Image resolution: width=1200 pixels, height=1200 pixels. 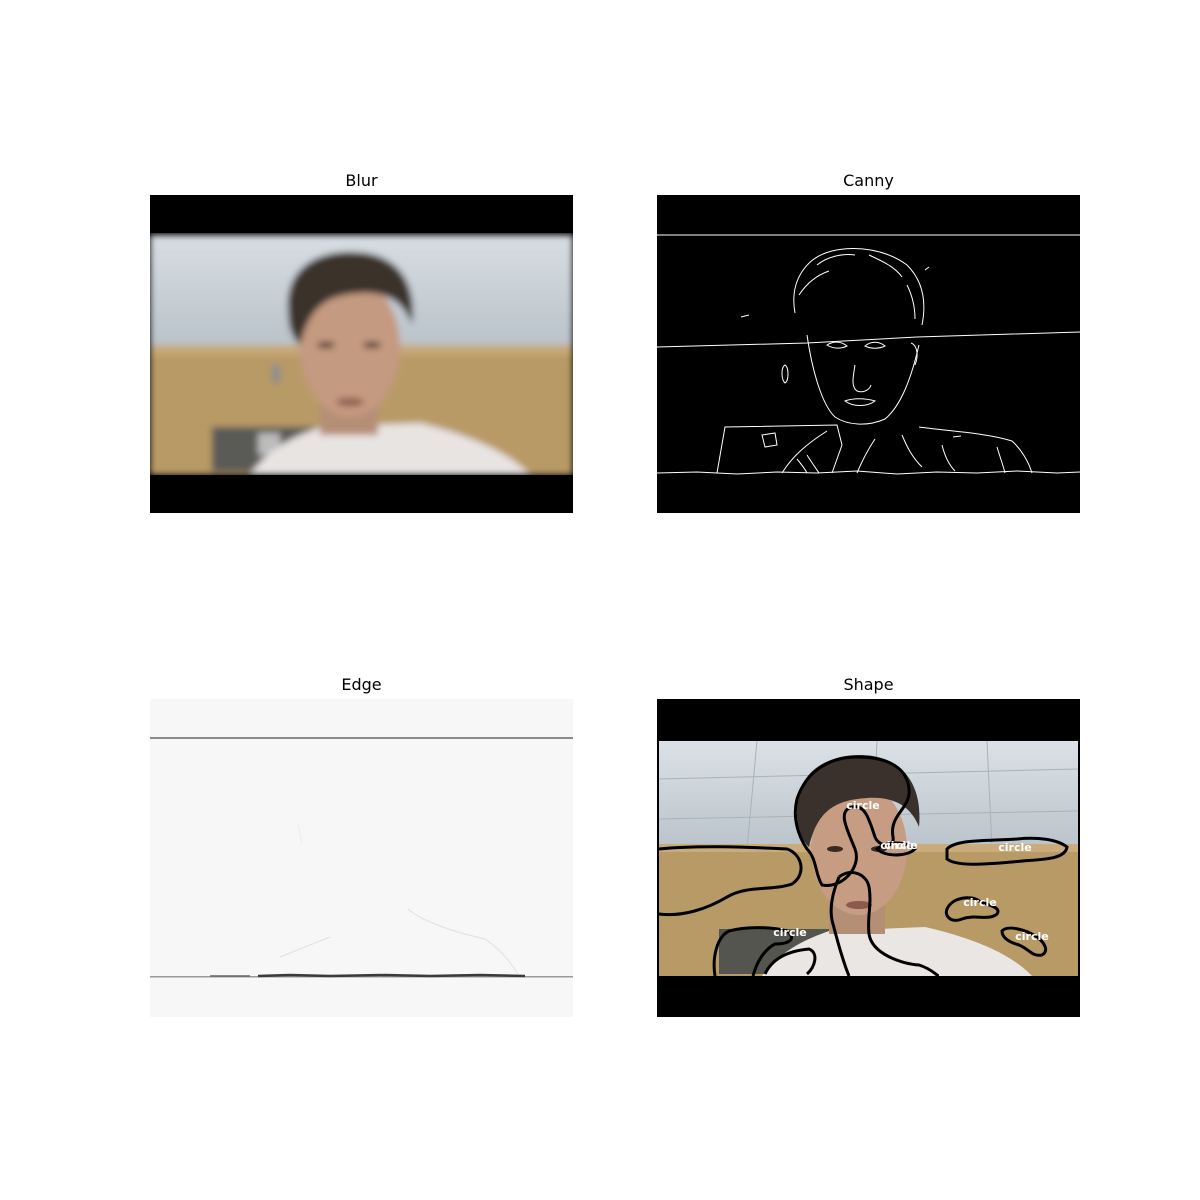 What do you see at coordinates (361, 180) in the screenshot?
I see `panel-title-blur: Blur` at bounding box center [361, 180].